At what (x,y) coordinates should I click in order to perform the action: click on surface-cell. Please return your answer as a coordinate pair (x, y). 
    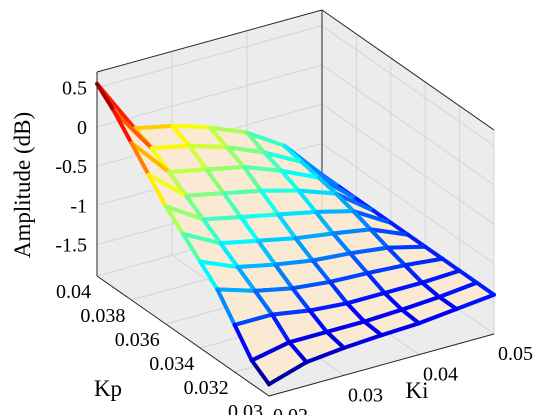
    Looking at the image, I should click on (279, 363).